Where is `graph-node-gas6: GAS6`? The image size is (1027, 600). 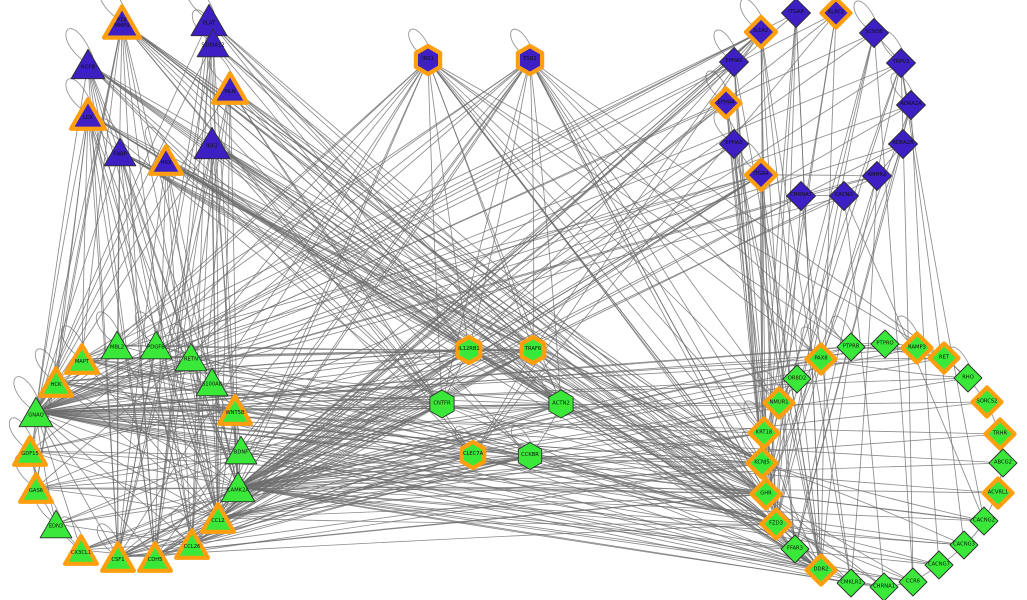 graph-node-gas6: GAS6 is located at coordinates (36, 488).